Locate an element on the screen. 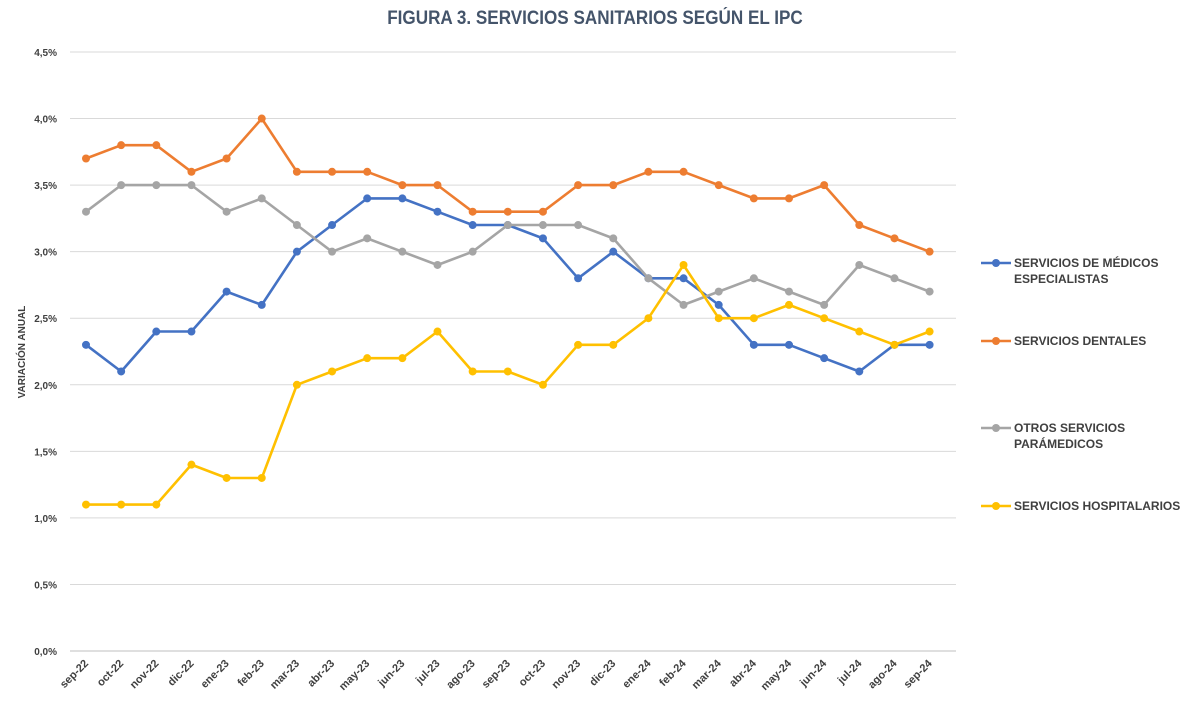 This screenshot has width=1190, height=709. y-tick-label: 2,5% is located at coordinates (45, 319).